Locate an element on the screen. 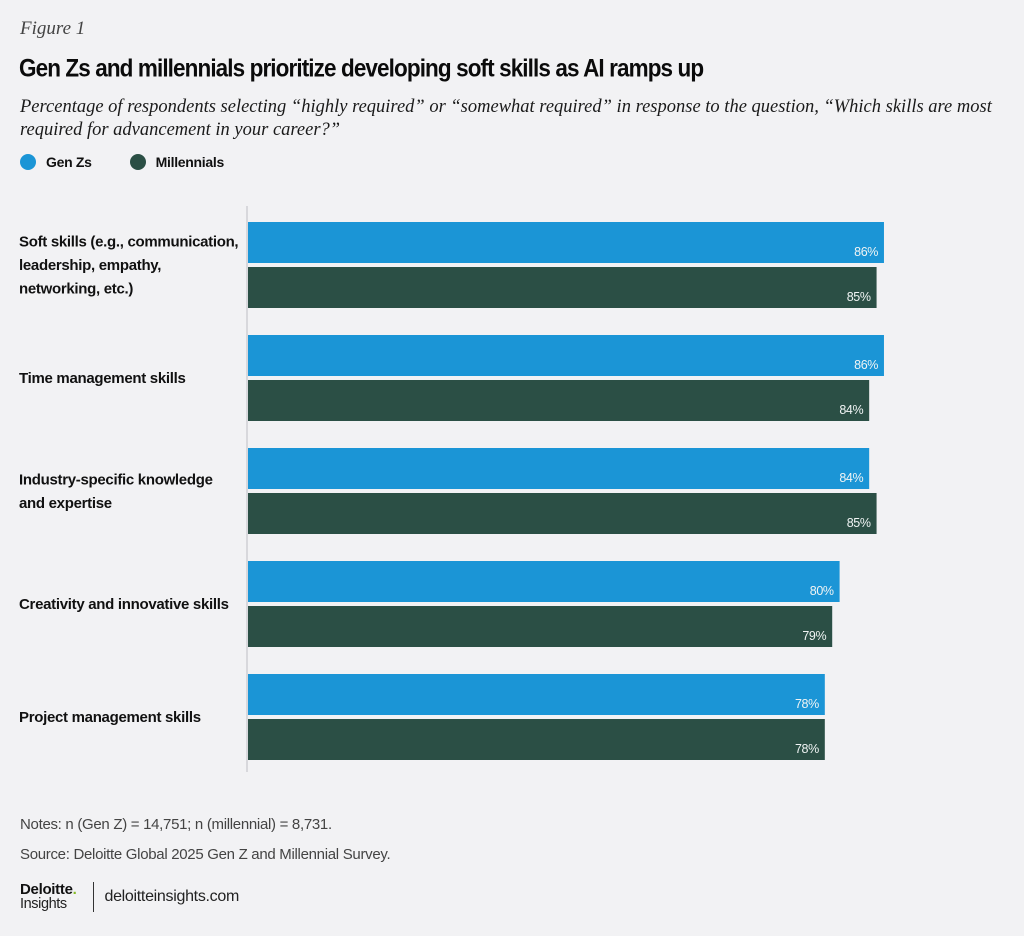  category-group: Creativity and innovative skills 80% 79% is located at coordinates (429, 604).